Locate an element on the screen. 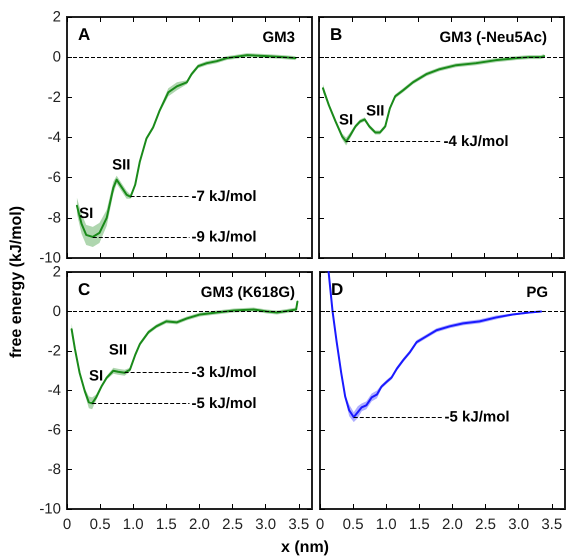 The image size is (566, 558). x-tick-label: 0 is located at coordinates (320, 524).